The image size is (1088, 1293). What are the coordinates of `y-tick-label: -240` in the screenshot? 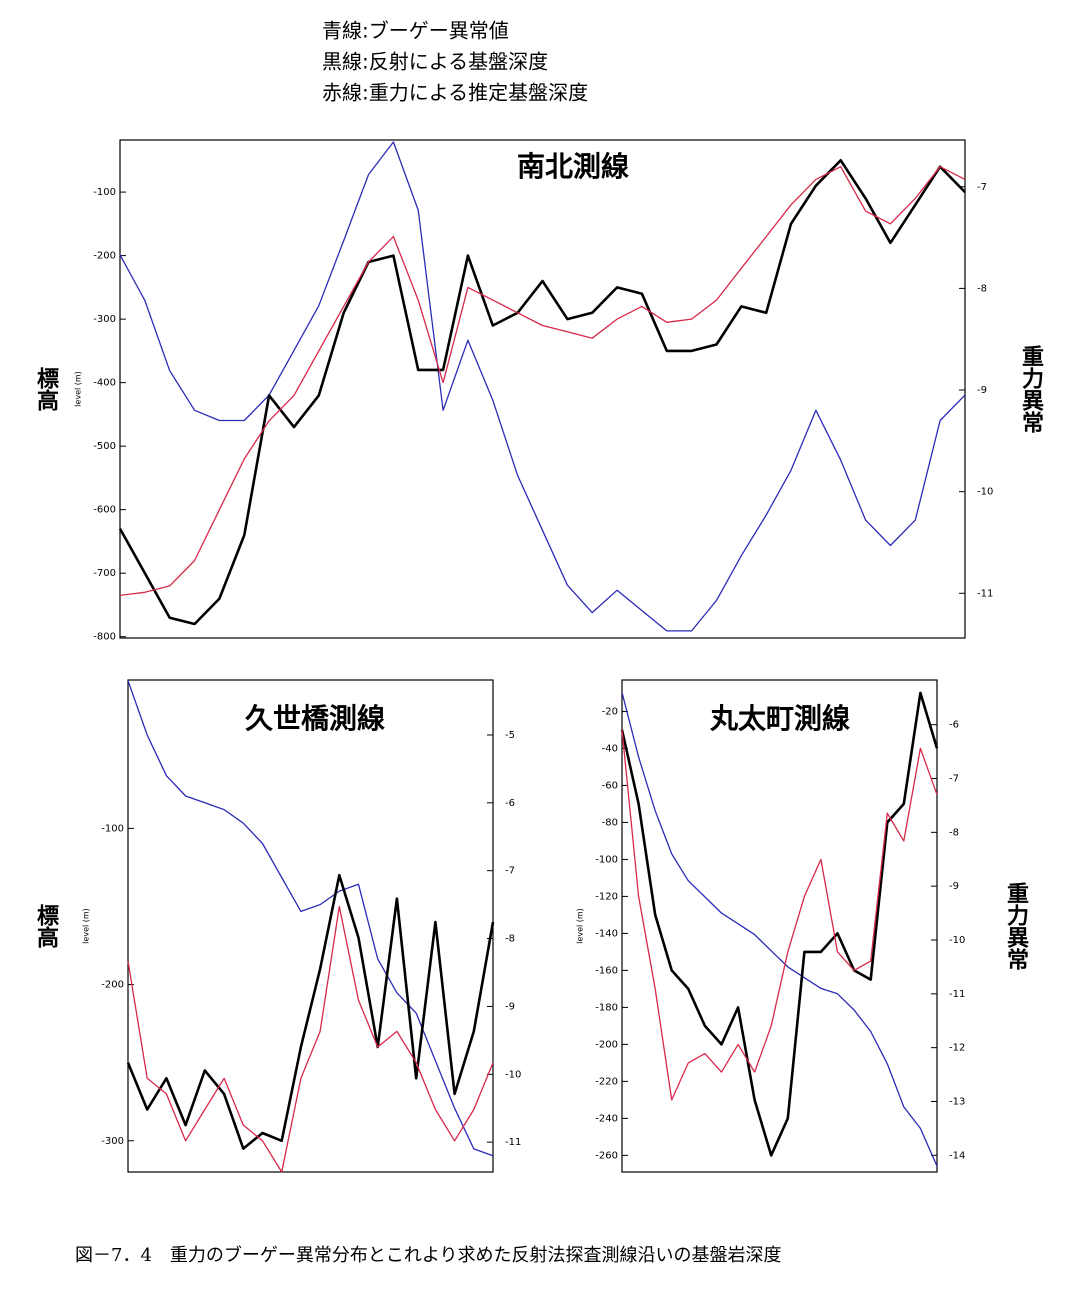 It's located at (606, 1118).